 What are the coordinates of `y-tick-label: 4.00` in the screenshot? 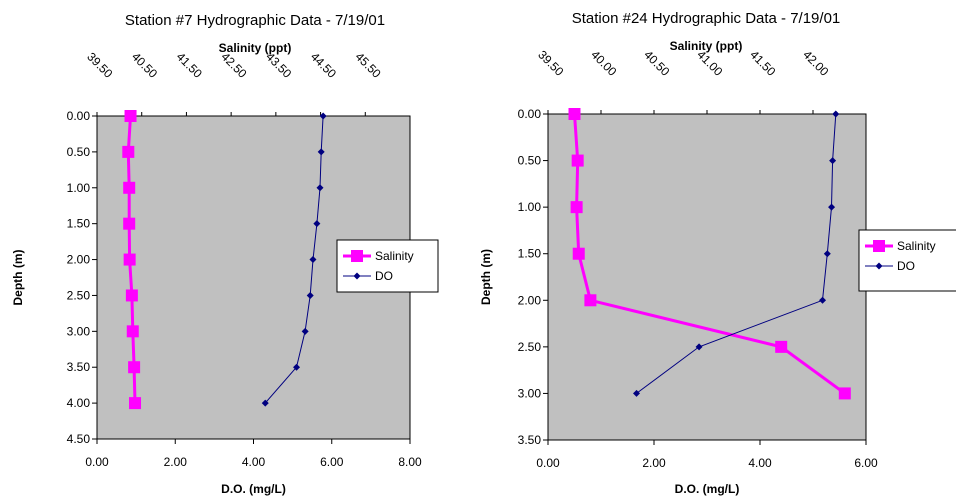 It's located at (79, 403).